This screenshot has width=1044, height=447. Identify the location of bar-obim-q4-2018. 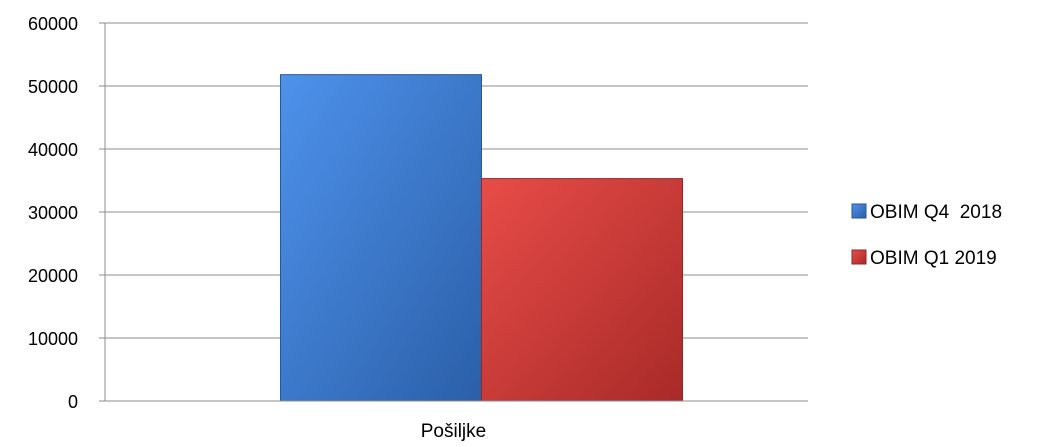
(381, 238).